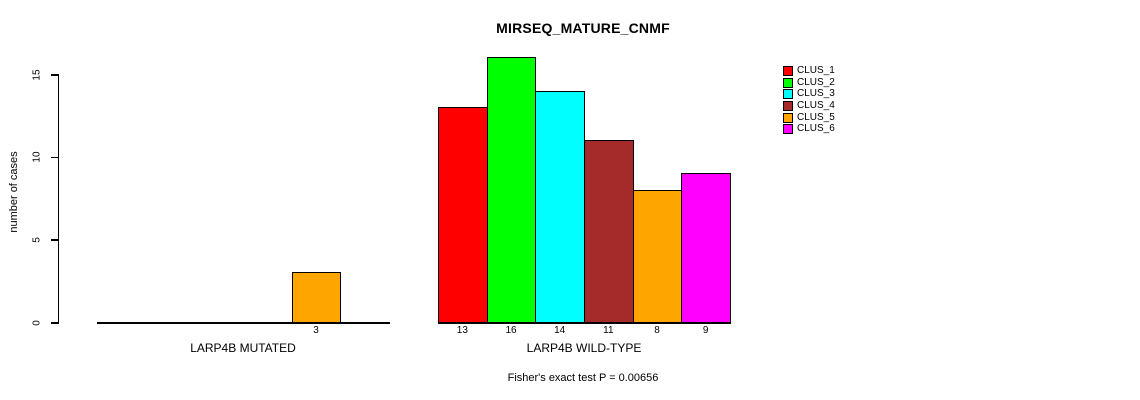  Describe the element at coordinates (37, 157) in the screenshot. I see `y-tick-label: 10` at that location.